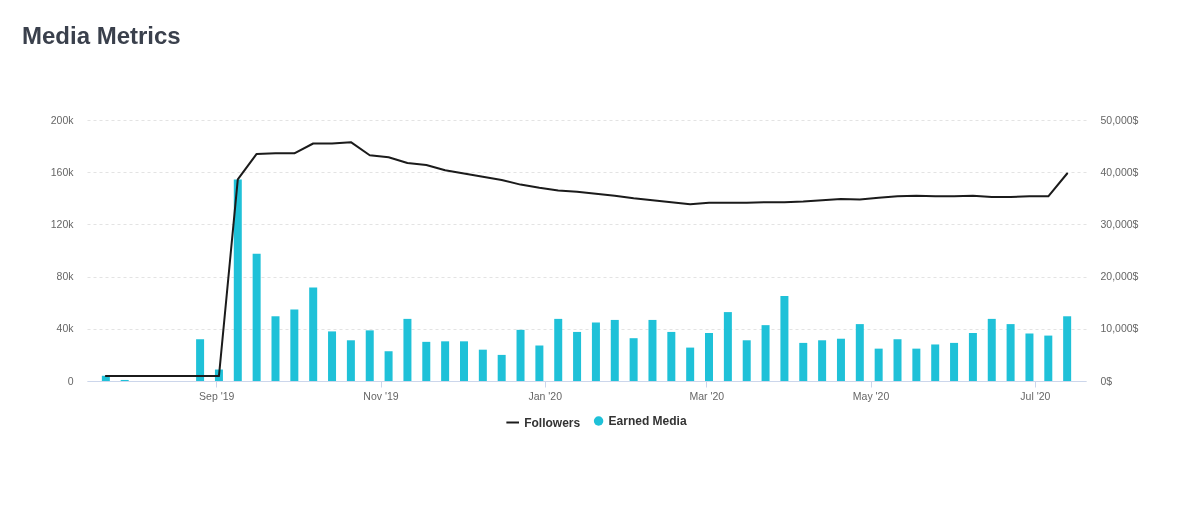 This screenshot has width=1200, height=509. I want to click on x-tick-label: Jan '20, so click(545, 395).